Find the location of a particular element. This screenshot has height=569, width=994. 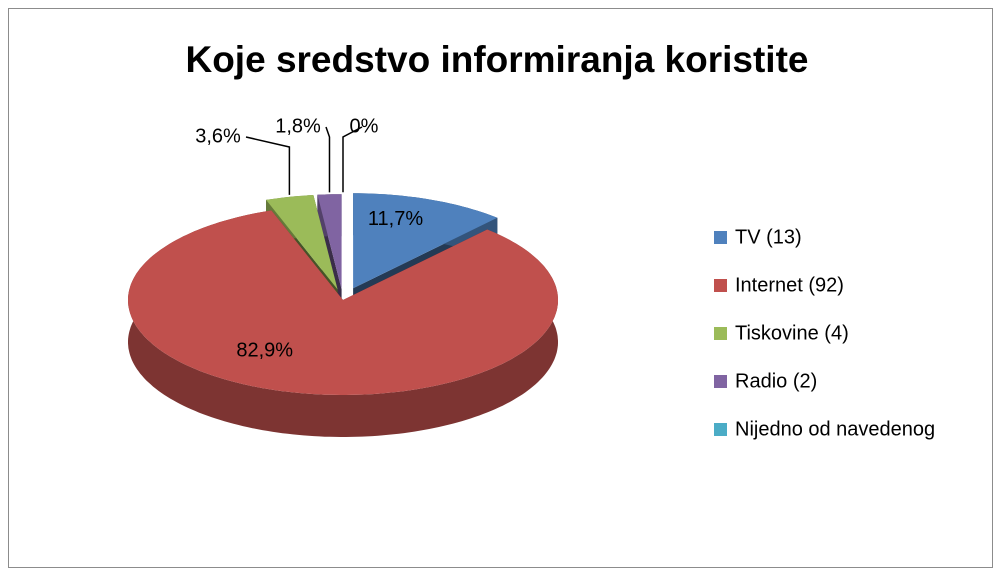

data-label: 0% is located at coordinates (364, 126).